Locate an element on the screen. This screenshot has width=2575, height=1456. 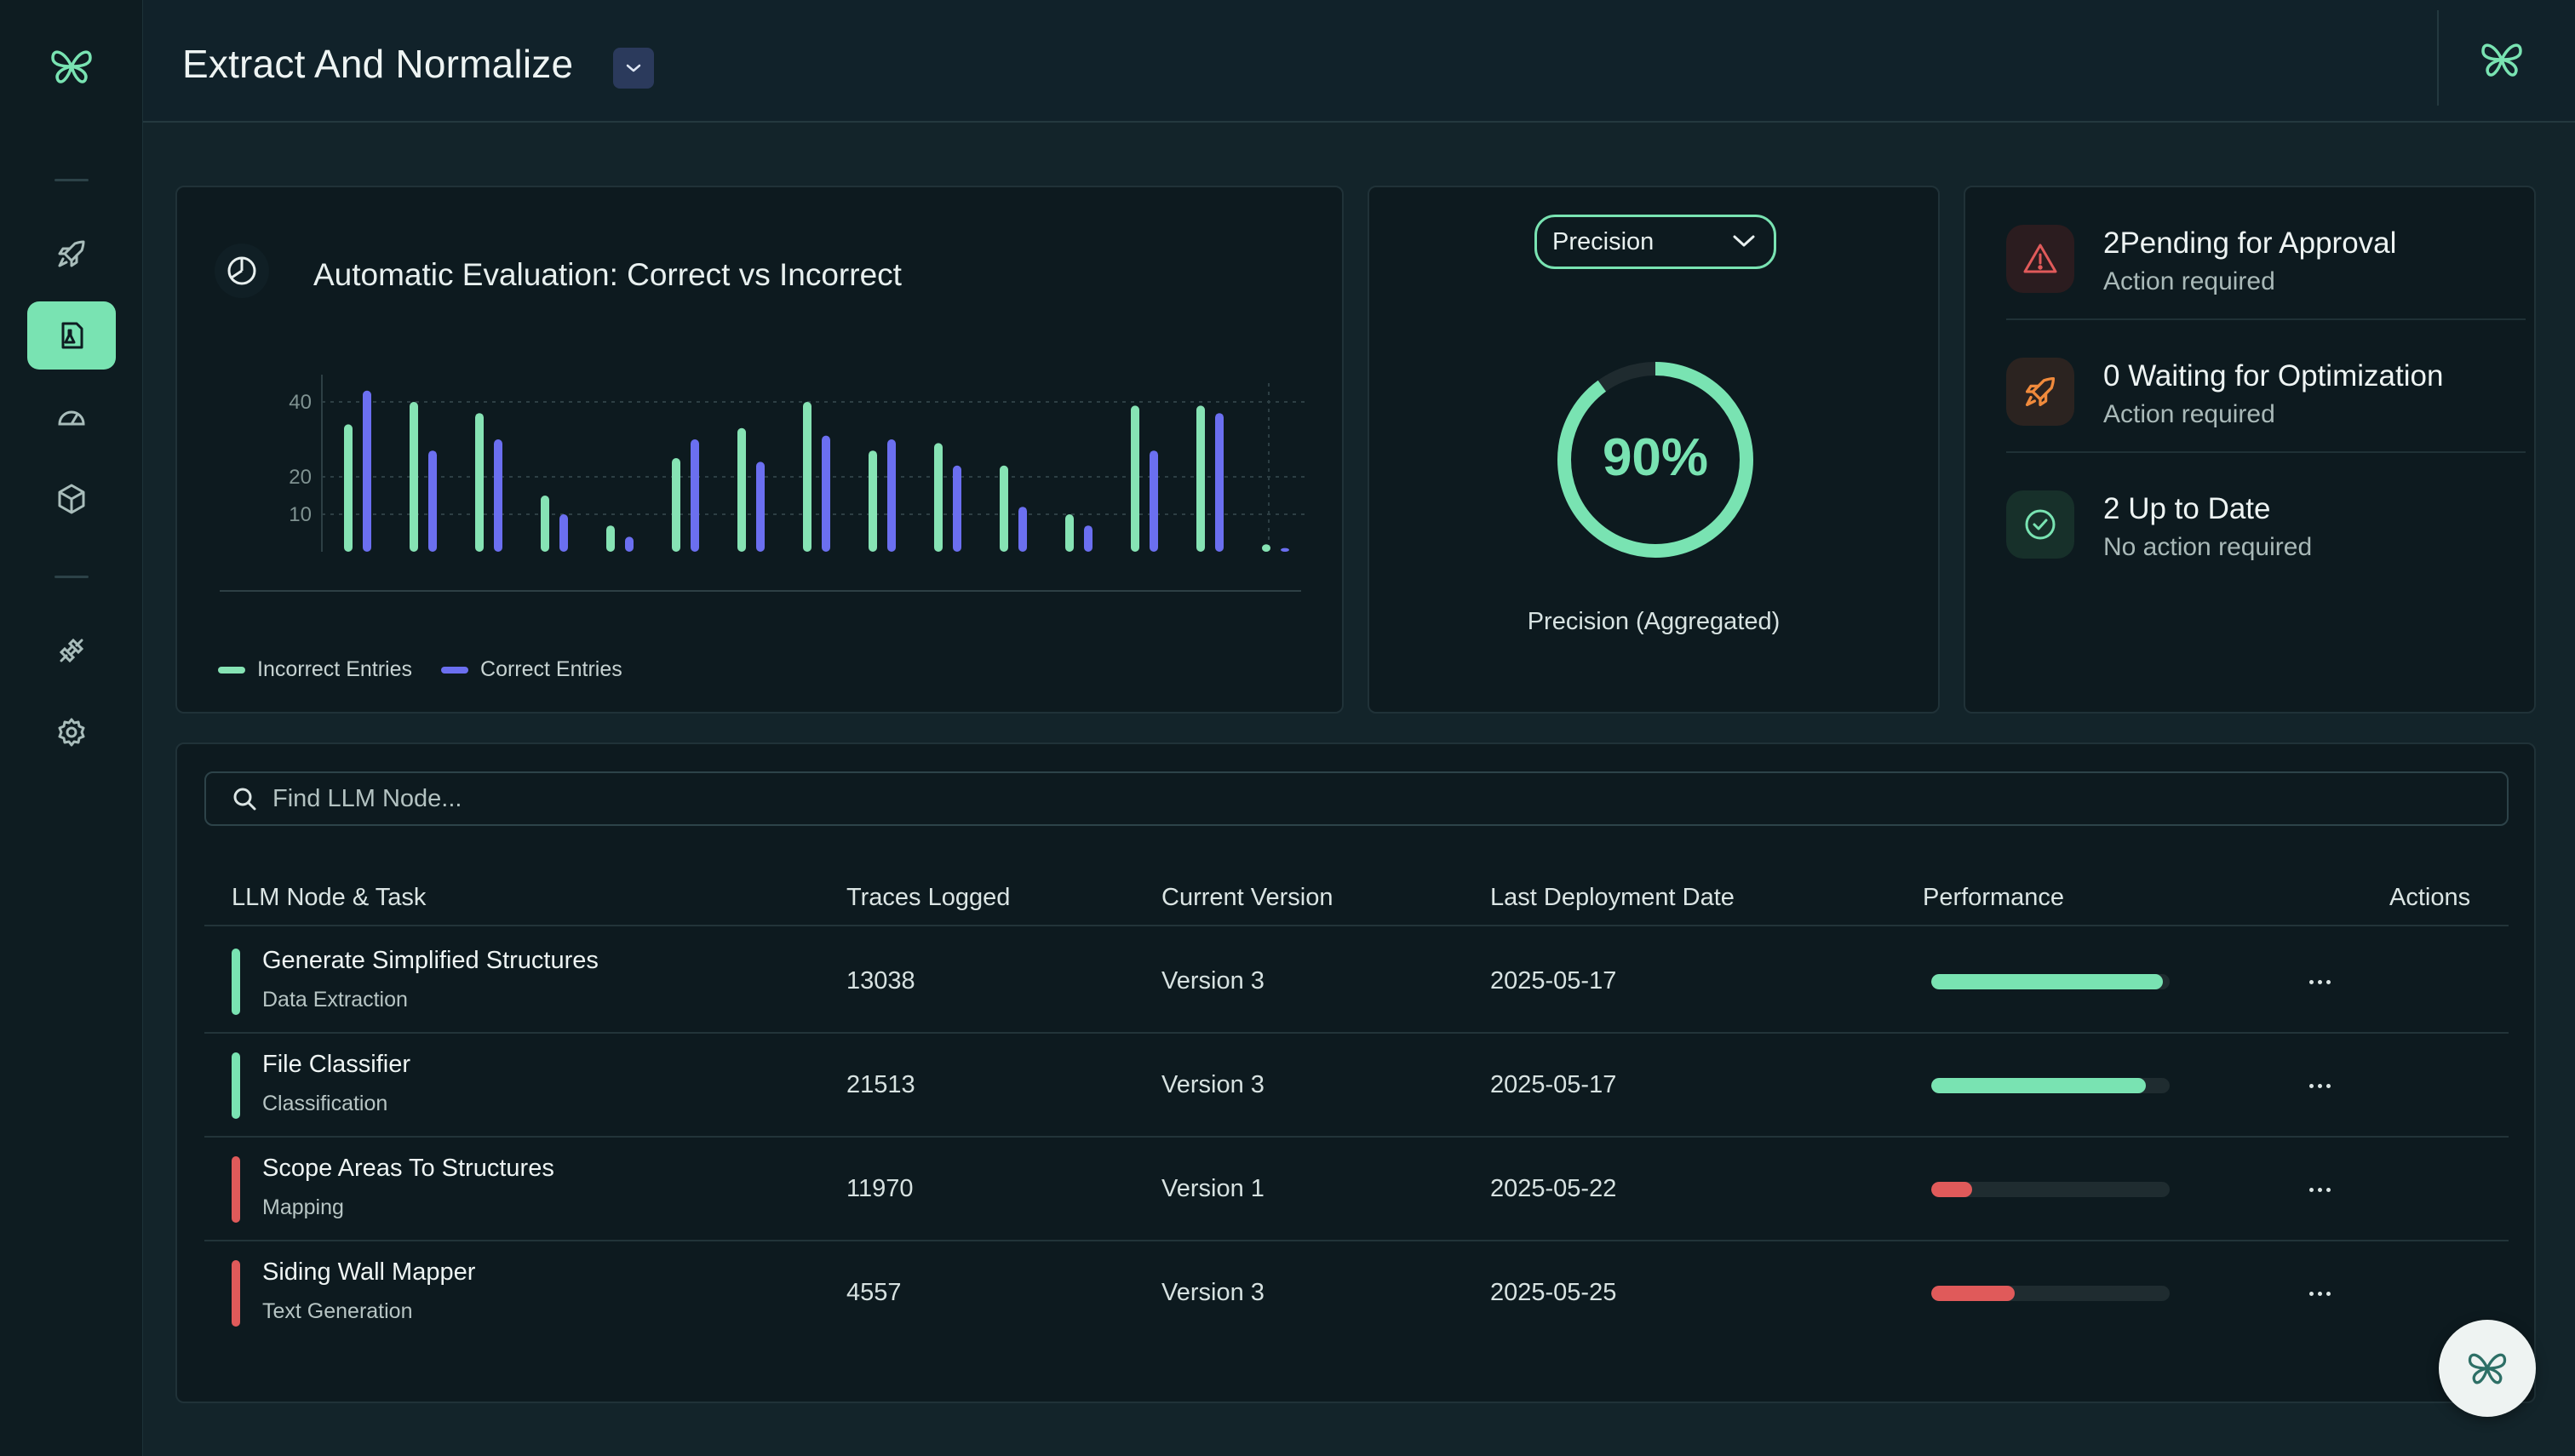
sidebar-item-integrations is located at coordinates (71, 651).